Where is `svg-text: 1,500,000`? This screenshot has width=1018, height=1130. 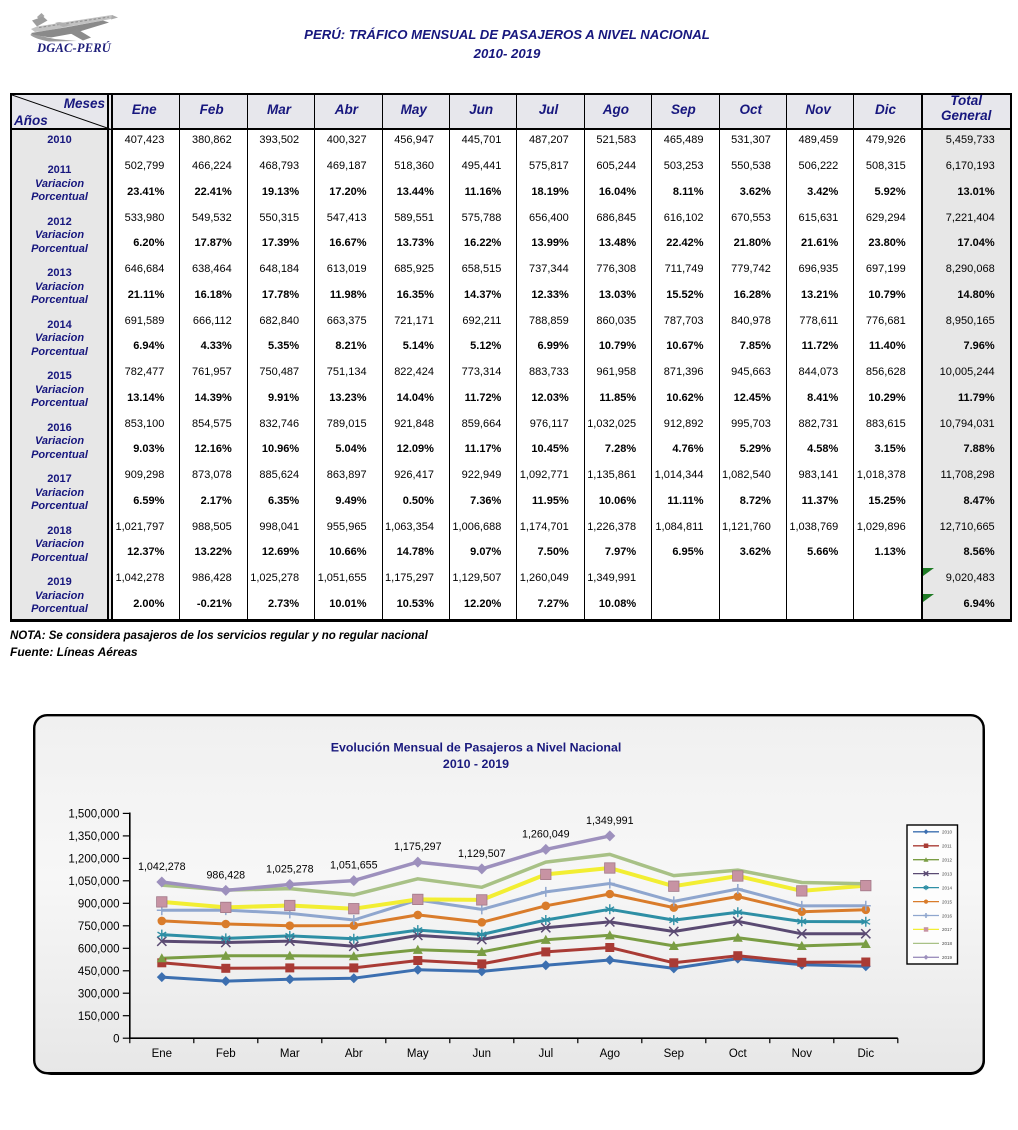 svg-text: 1,500,000 is located at coordinates (93, 815).